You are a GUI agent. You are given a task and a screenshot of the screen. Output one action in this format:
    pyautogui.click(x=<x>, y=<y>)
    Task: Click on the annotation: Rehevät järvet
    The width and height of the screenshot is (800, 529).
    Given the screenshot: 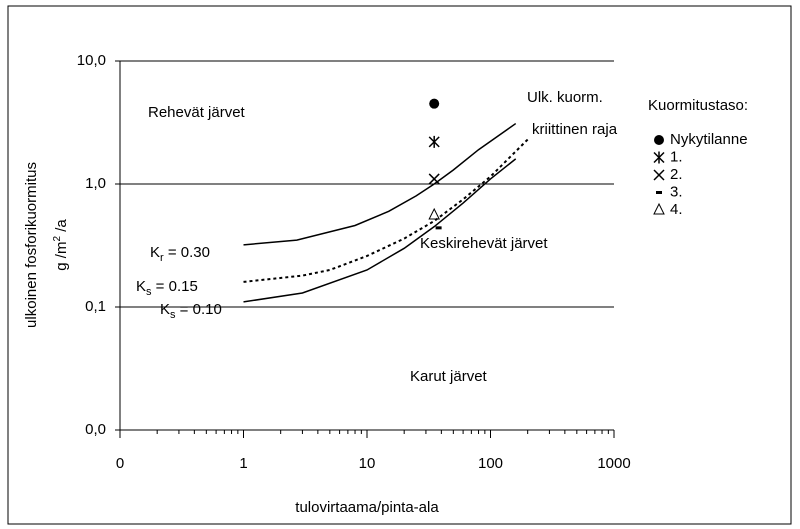 What is the action you would take?
    pyautogui.click(x=197, y=112)
    